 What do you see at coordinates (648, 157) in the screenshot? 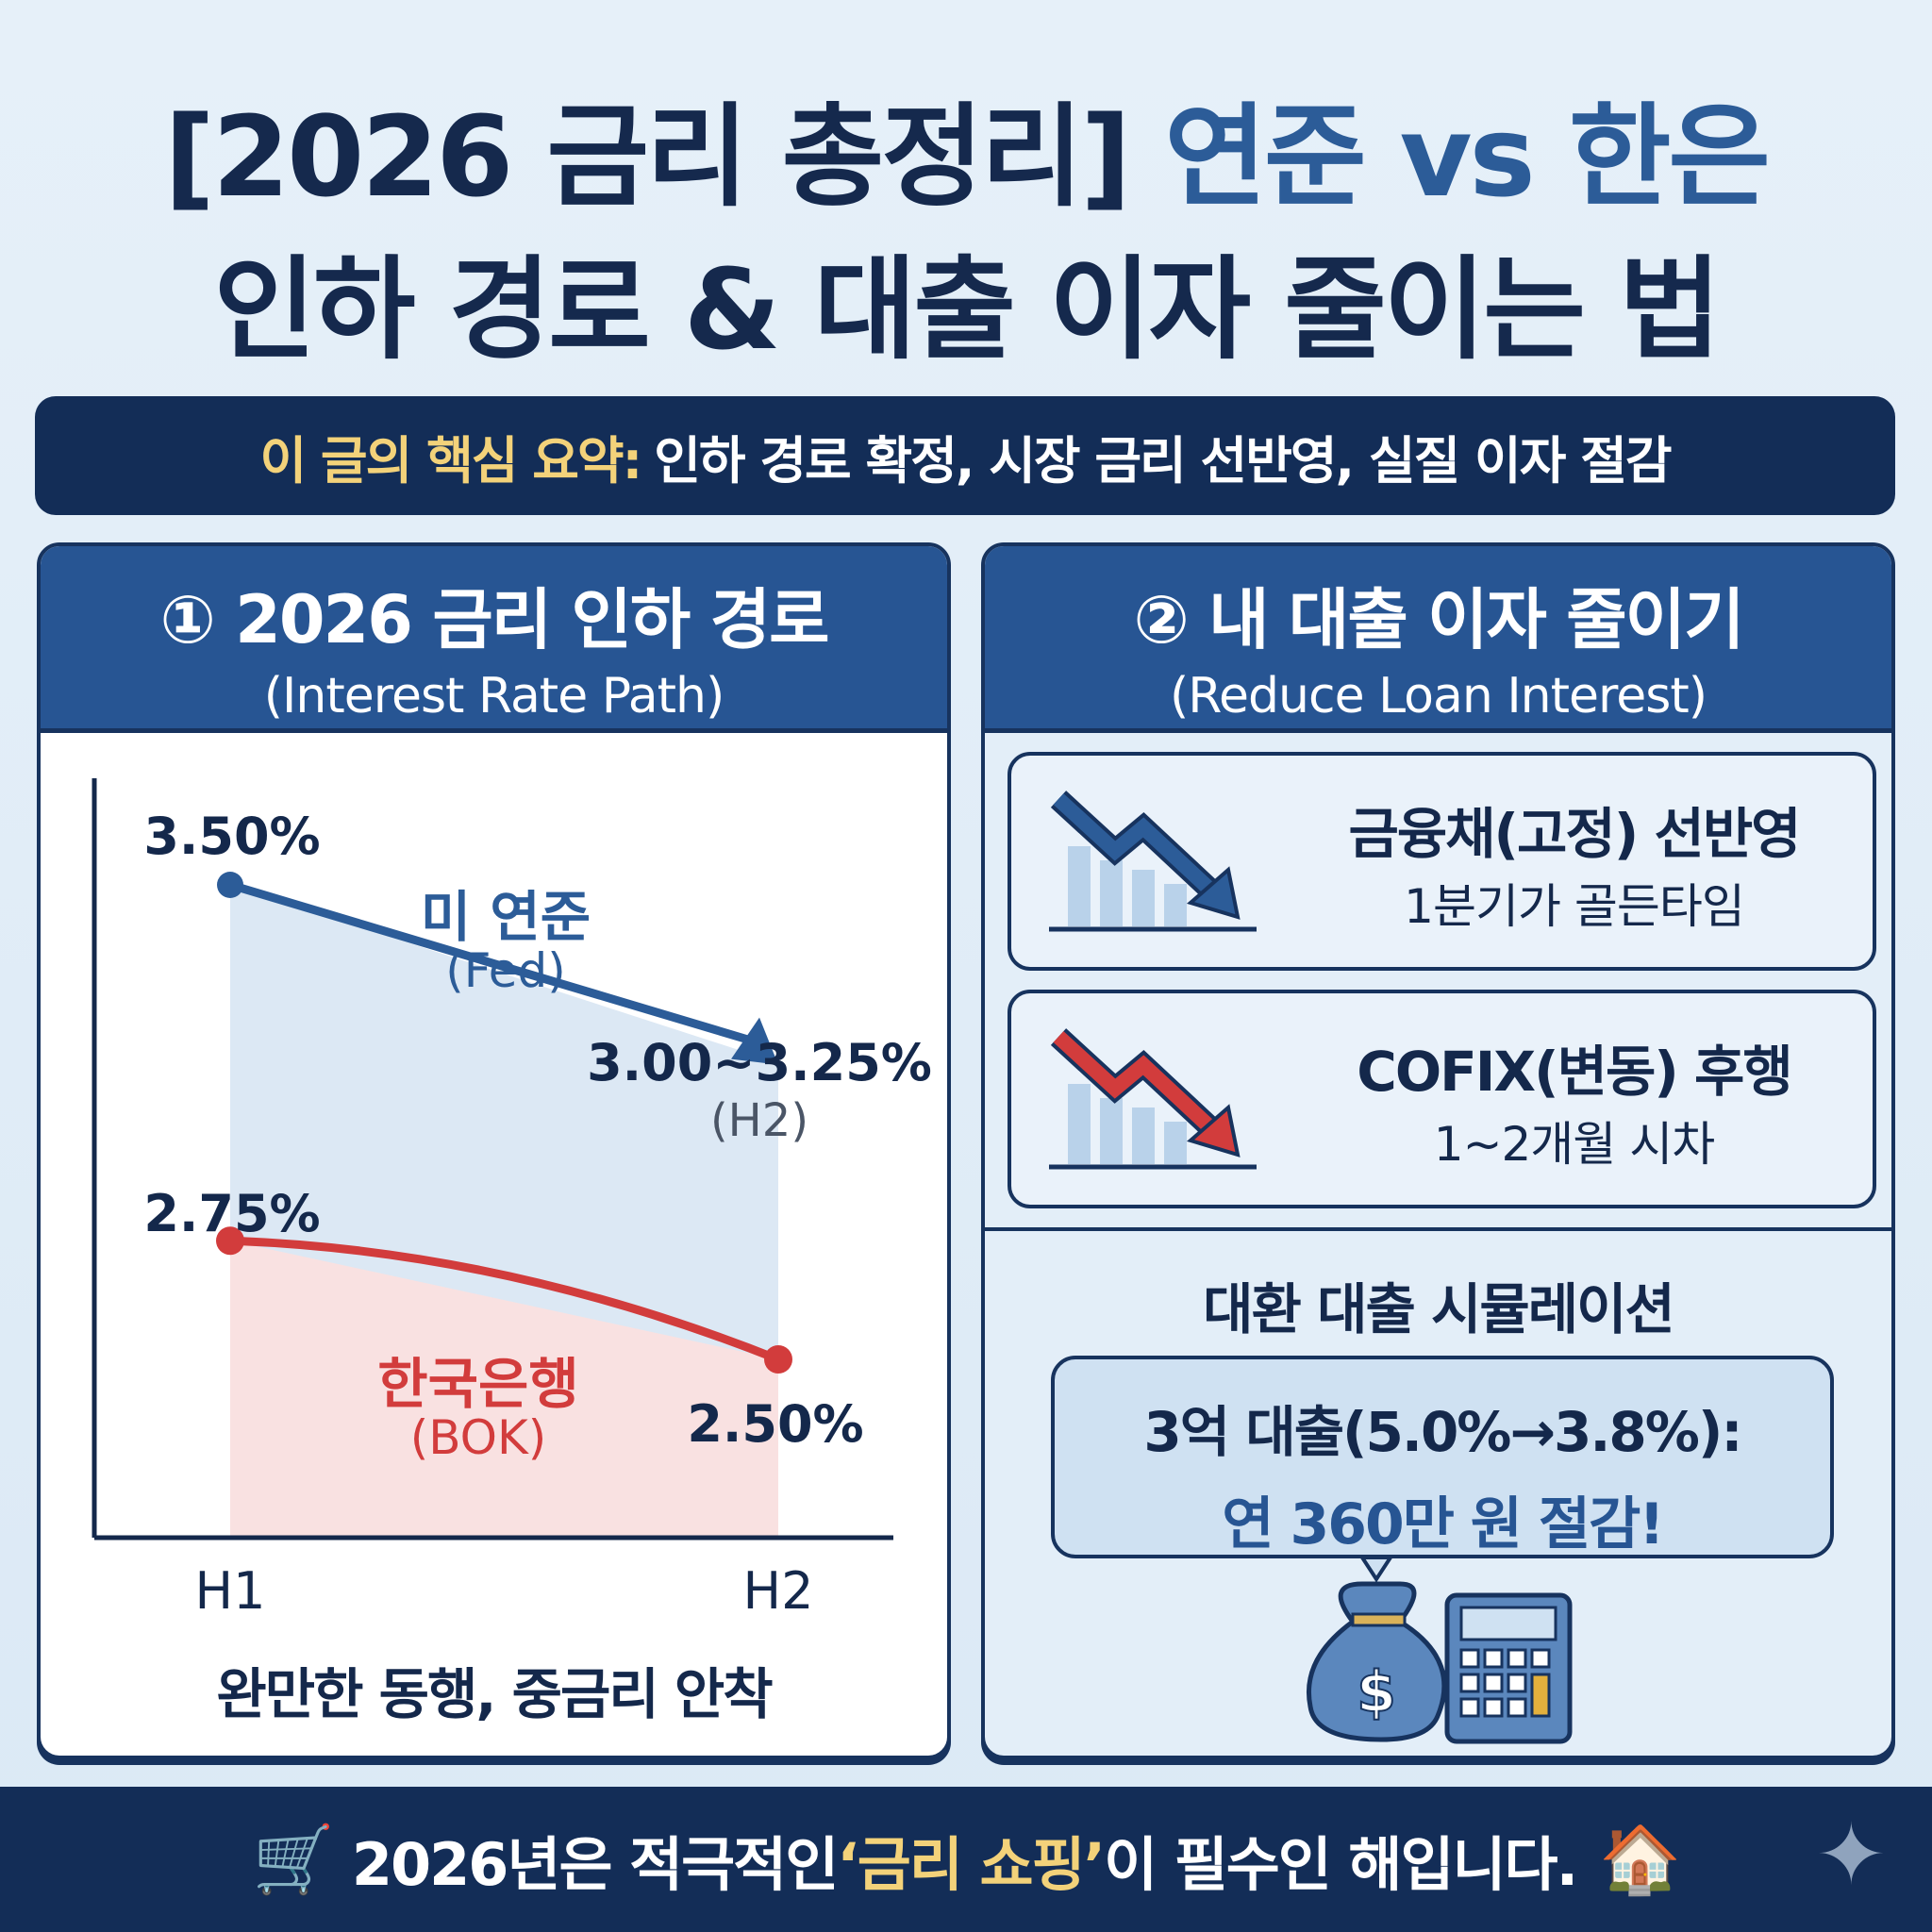
I see `title-part: [2026 금리 총정리]` at bounding box center [648, 157].